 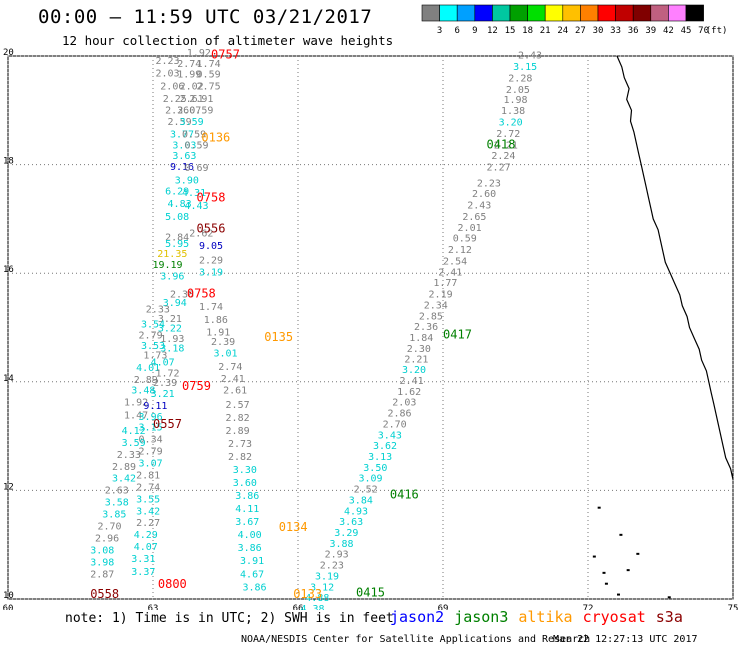 I want to click on wave-height-value: 2.82, so click(x=240, y=457).